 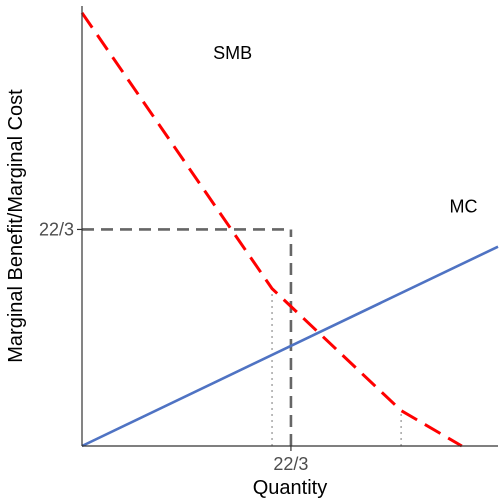 I want to click on annotation-mc: MC, so click(x=464, y=207).